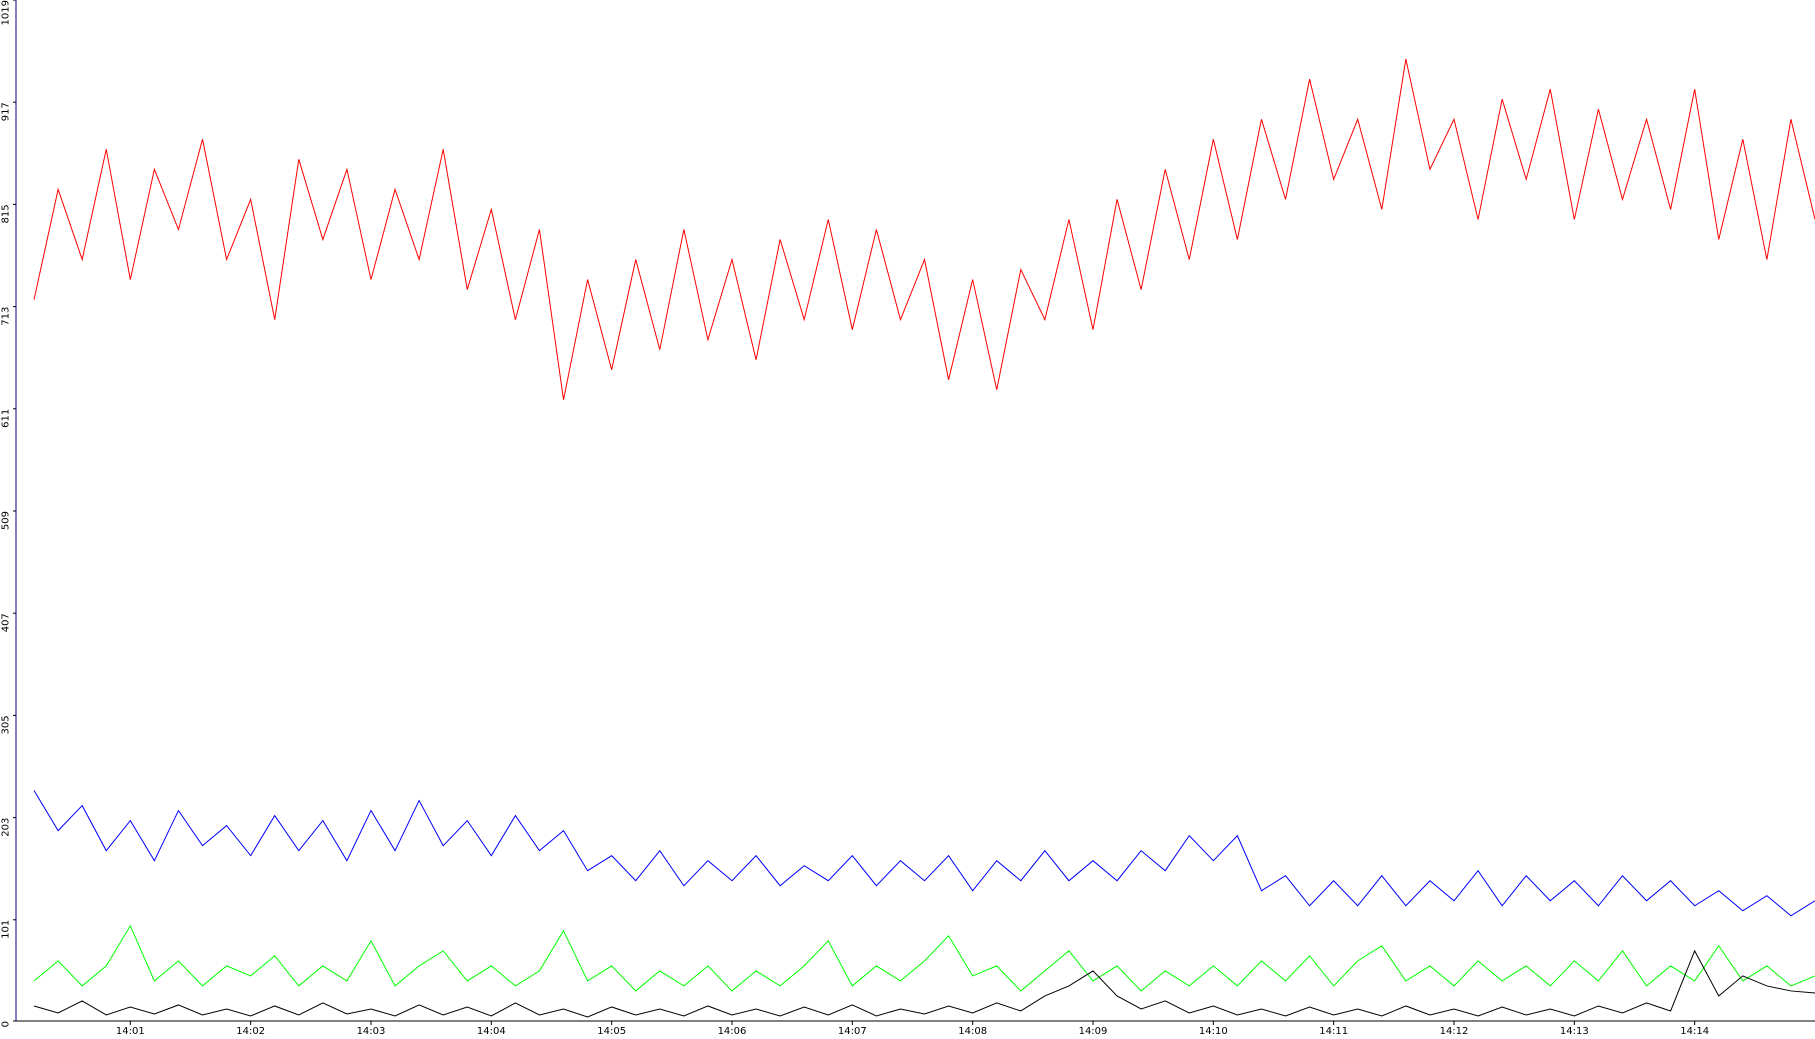  What do you see at coordinates (130, 1031) in the screenshot?
I see `x-tick-label: 14:01` at bounding box center [130, 1031].